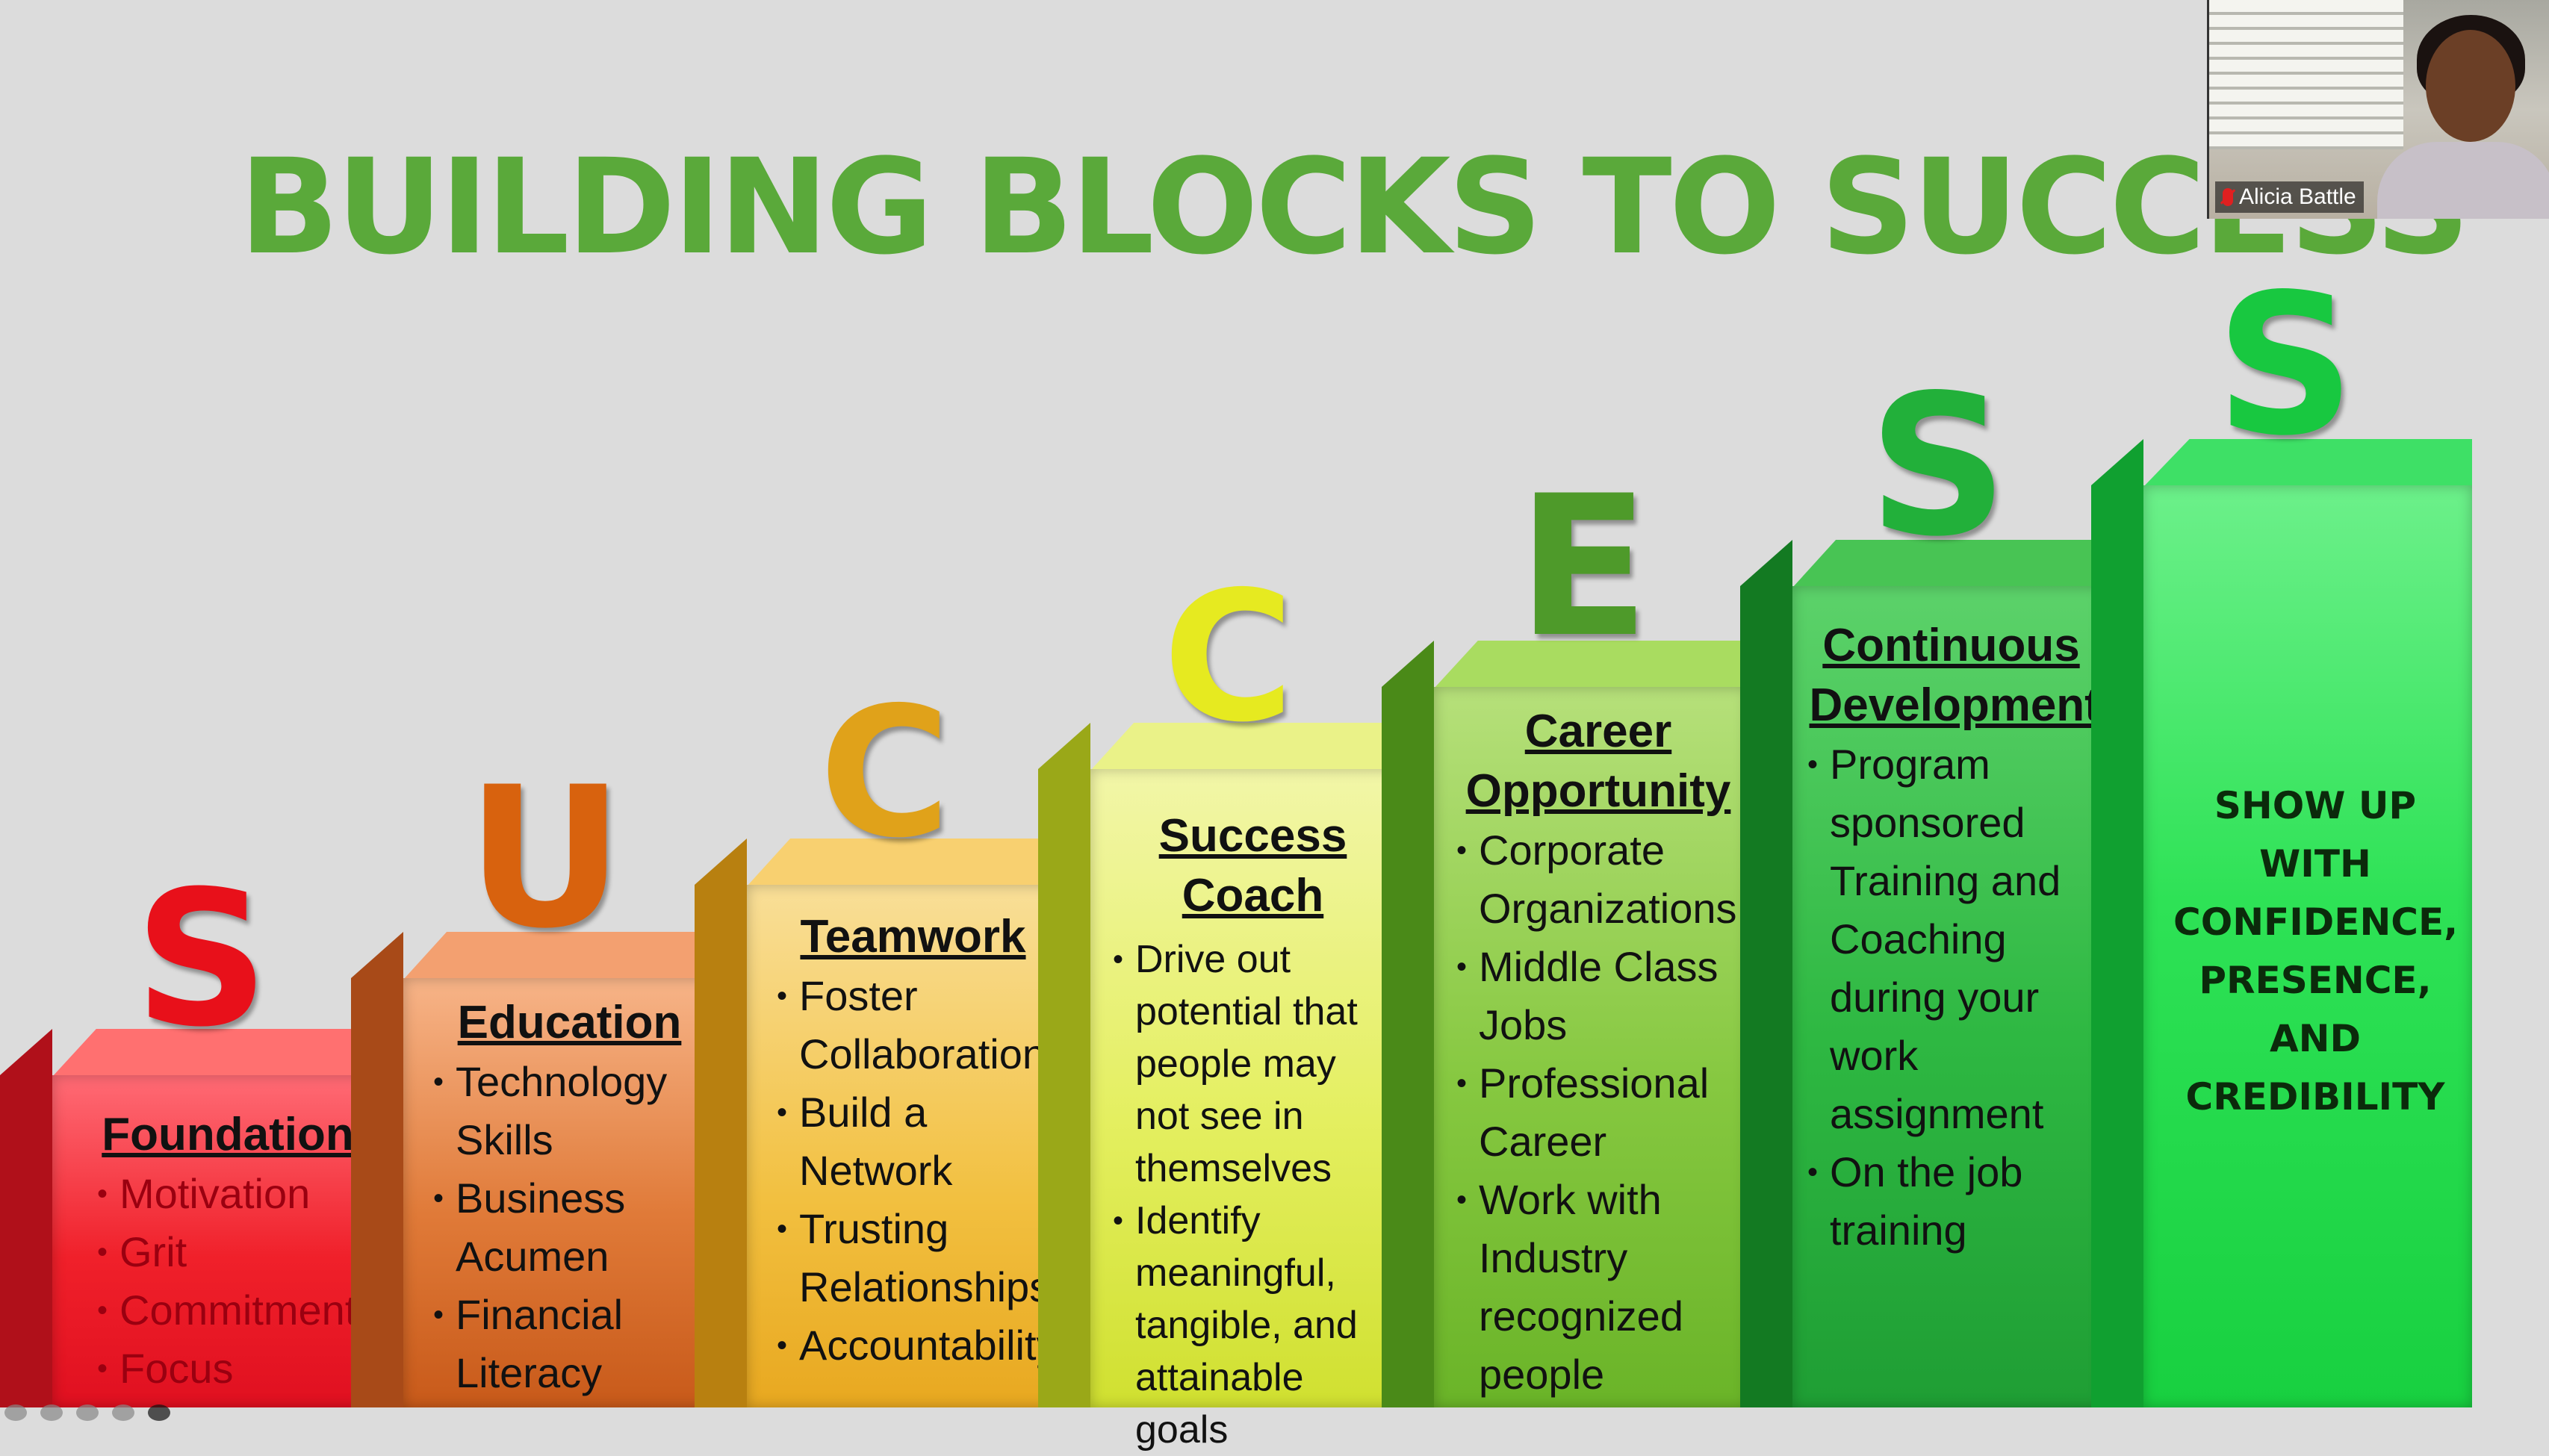 The height and width of the screenshot is (1456, 2549). Describe the element at coordinates (228, 1134) in the screenshot. I see `block-heading: Foundation` at that location.